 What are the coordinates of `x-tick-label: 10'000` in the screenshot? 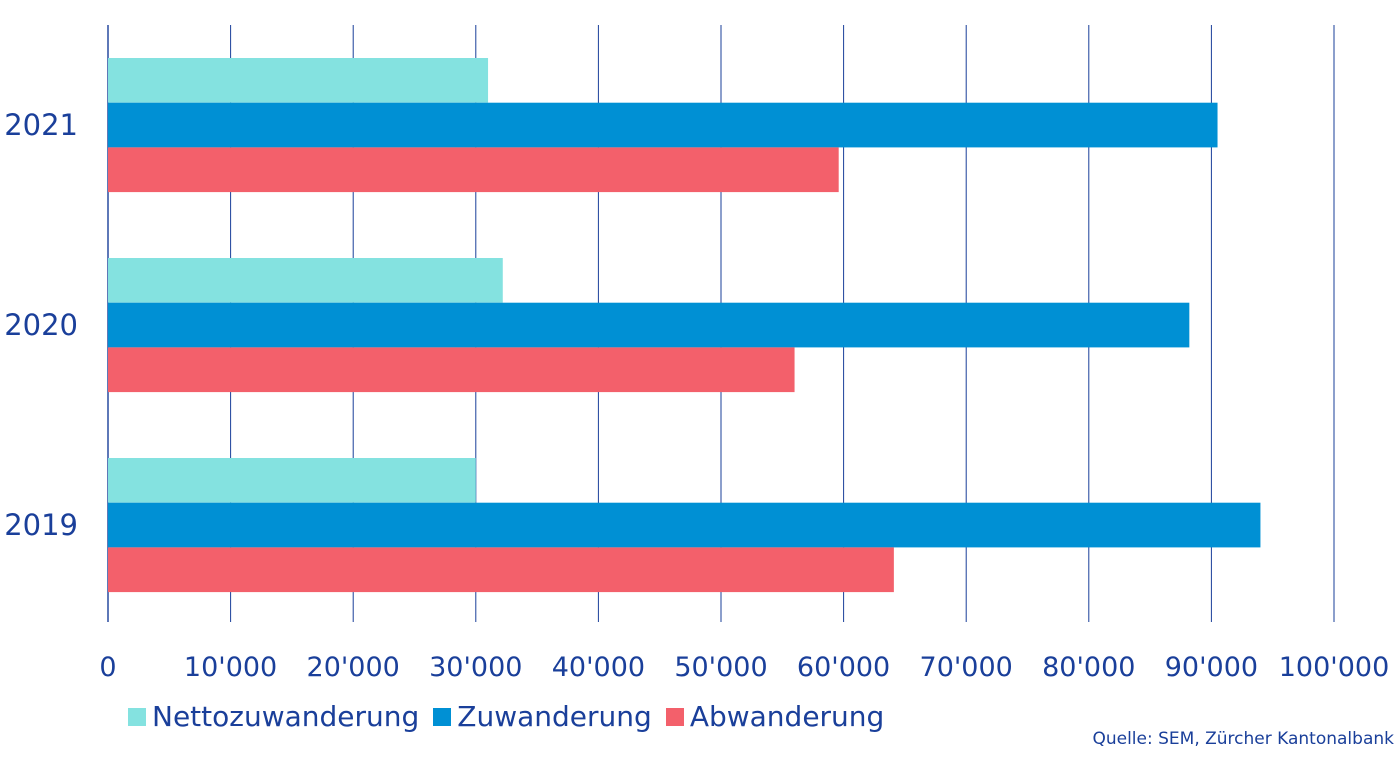 It's located at (230, 667).